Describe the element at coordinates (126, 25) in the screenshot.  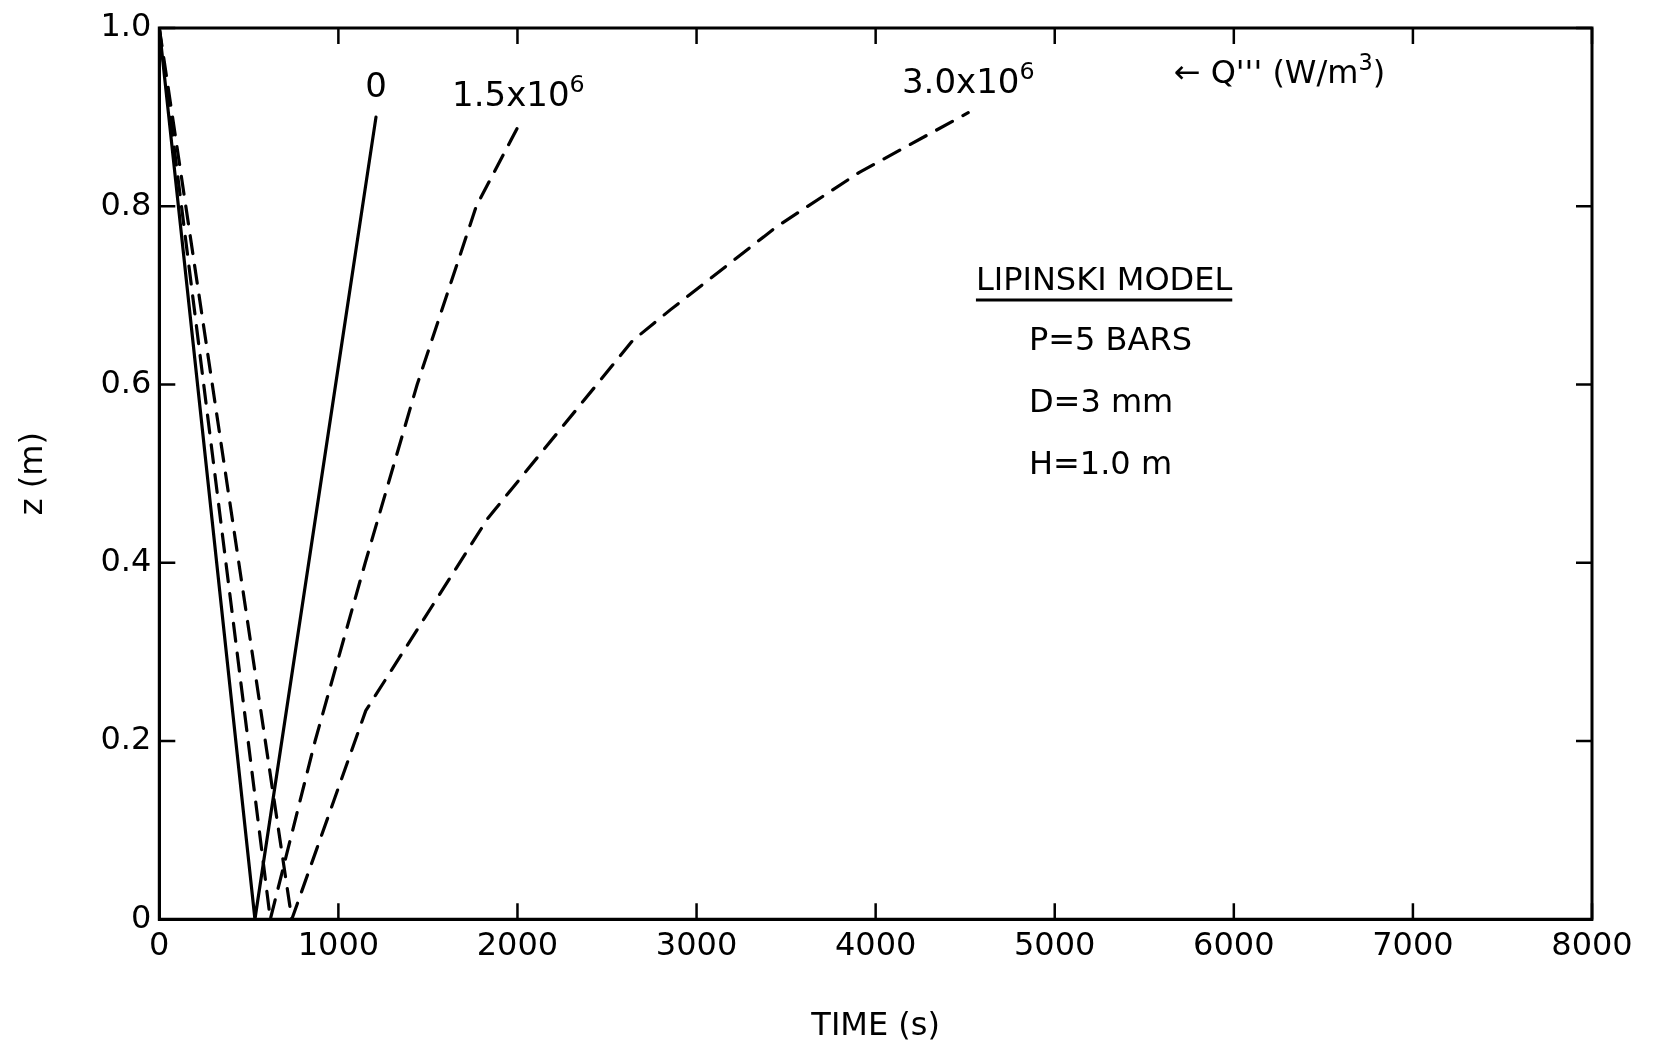
I see `y-tick-label: 1.0` at that location.